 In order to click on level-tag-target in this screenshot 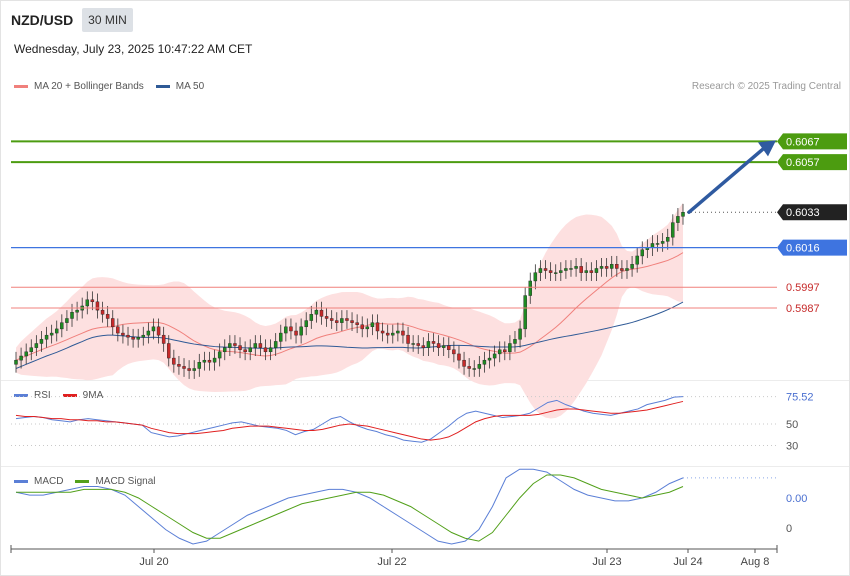, I will do `click(812, 162)`.